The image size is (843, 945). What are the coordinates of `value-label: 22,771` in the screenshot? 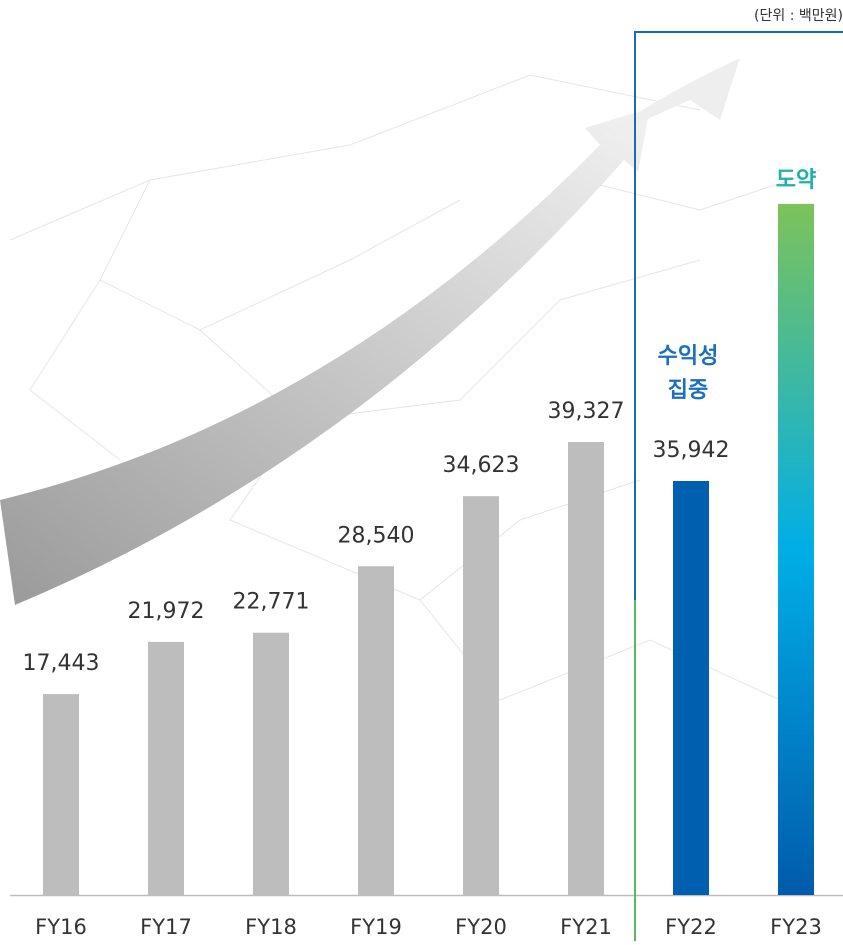 It's located at (271, 602).